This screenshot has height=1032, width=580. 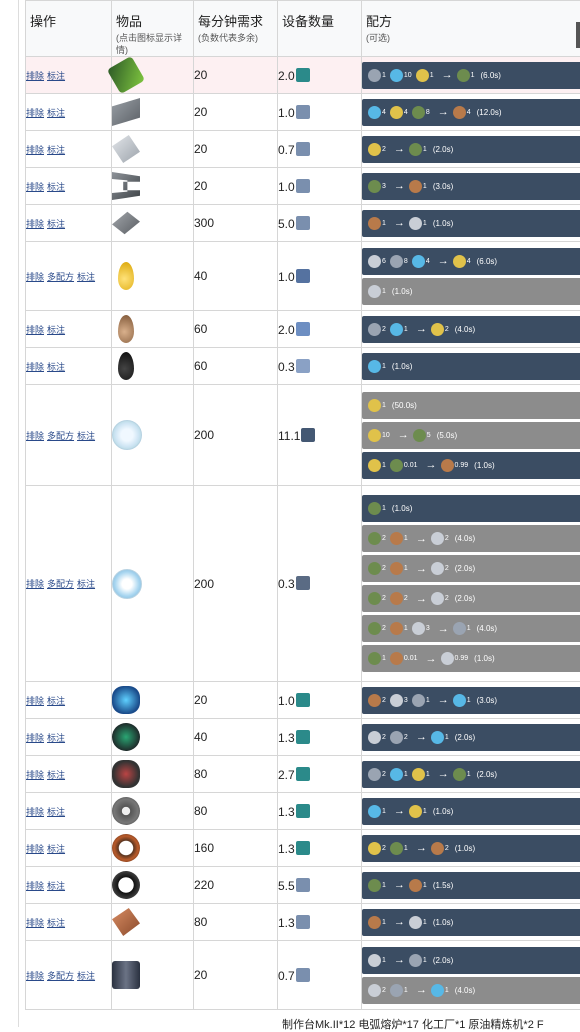 I want to click on girder-icon, so click(x=126, y=186).